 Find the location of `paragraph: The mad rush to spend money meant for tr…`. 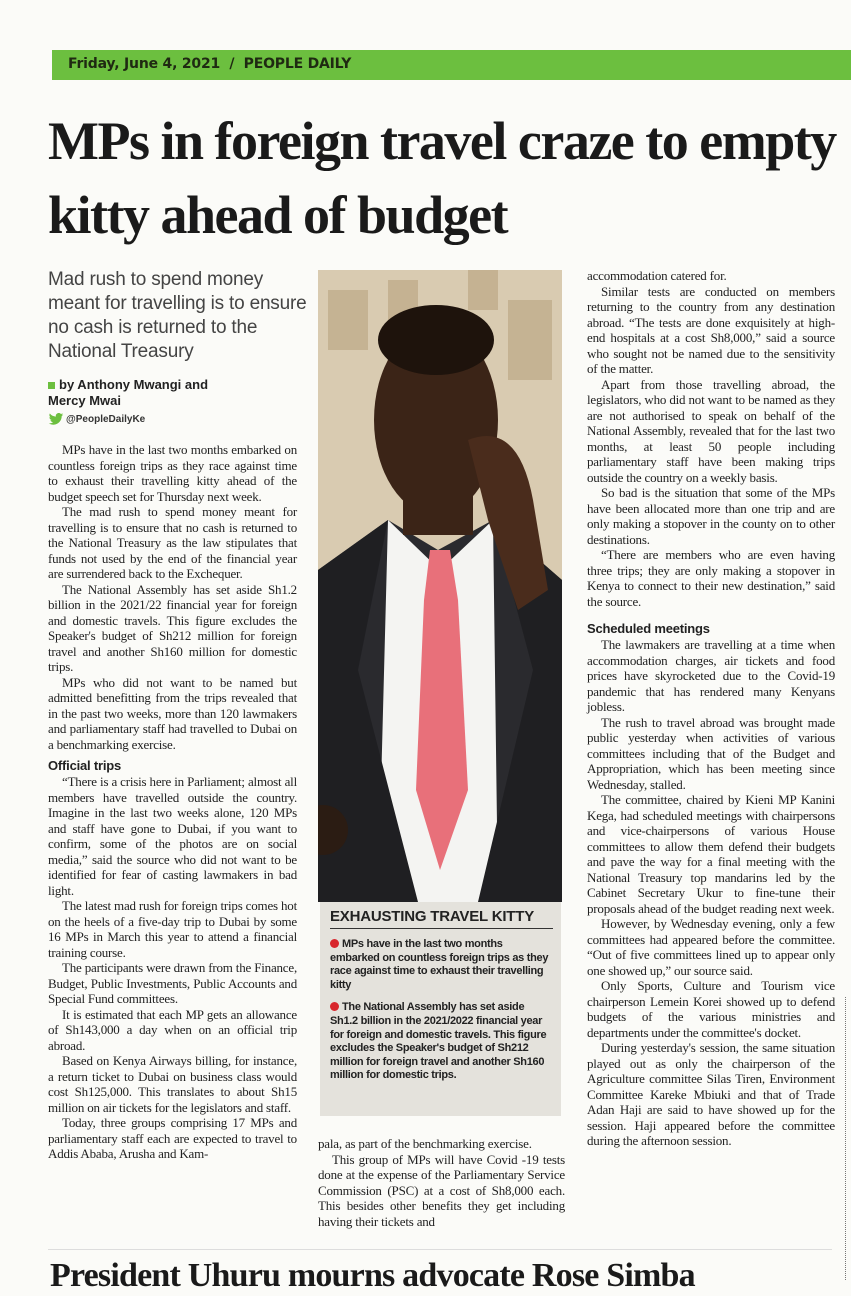

paragraph: The mad rush to spend money meant for tr… is located at coordinates (172, 542).